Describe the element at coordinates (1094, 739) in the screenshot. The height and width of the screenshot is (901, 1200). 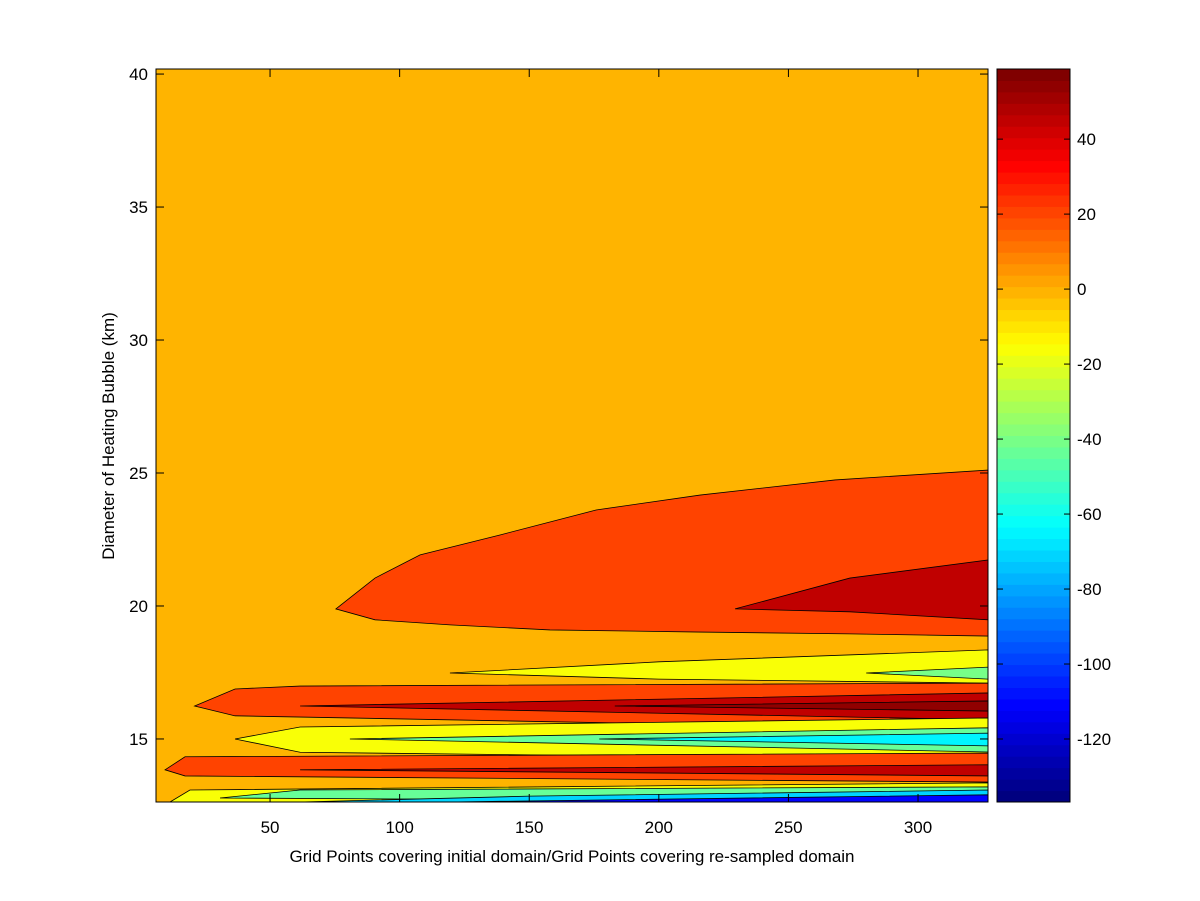
I see `colorbar-tick-label: -120` at that location.